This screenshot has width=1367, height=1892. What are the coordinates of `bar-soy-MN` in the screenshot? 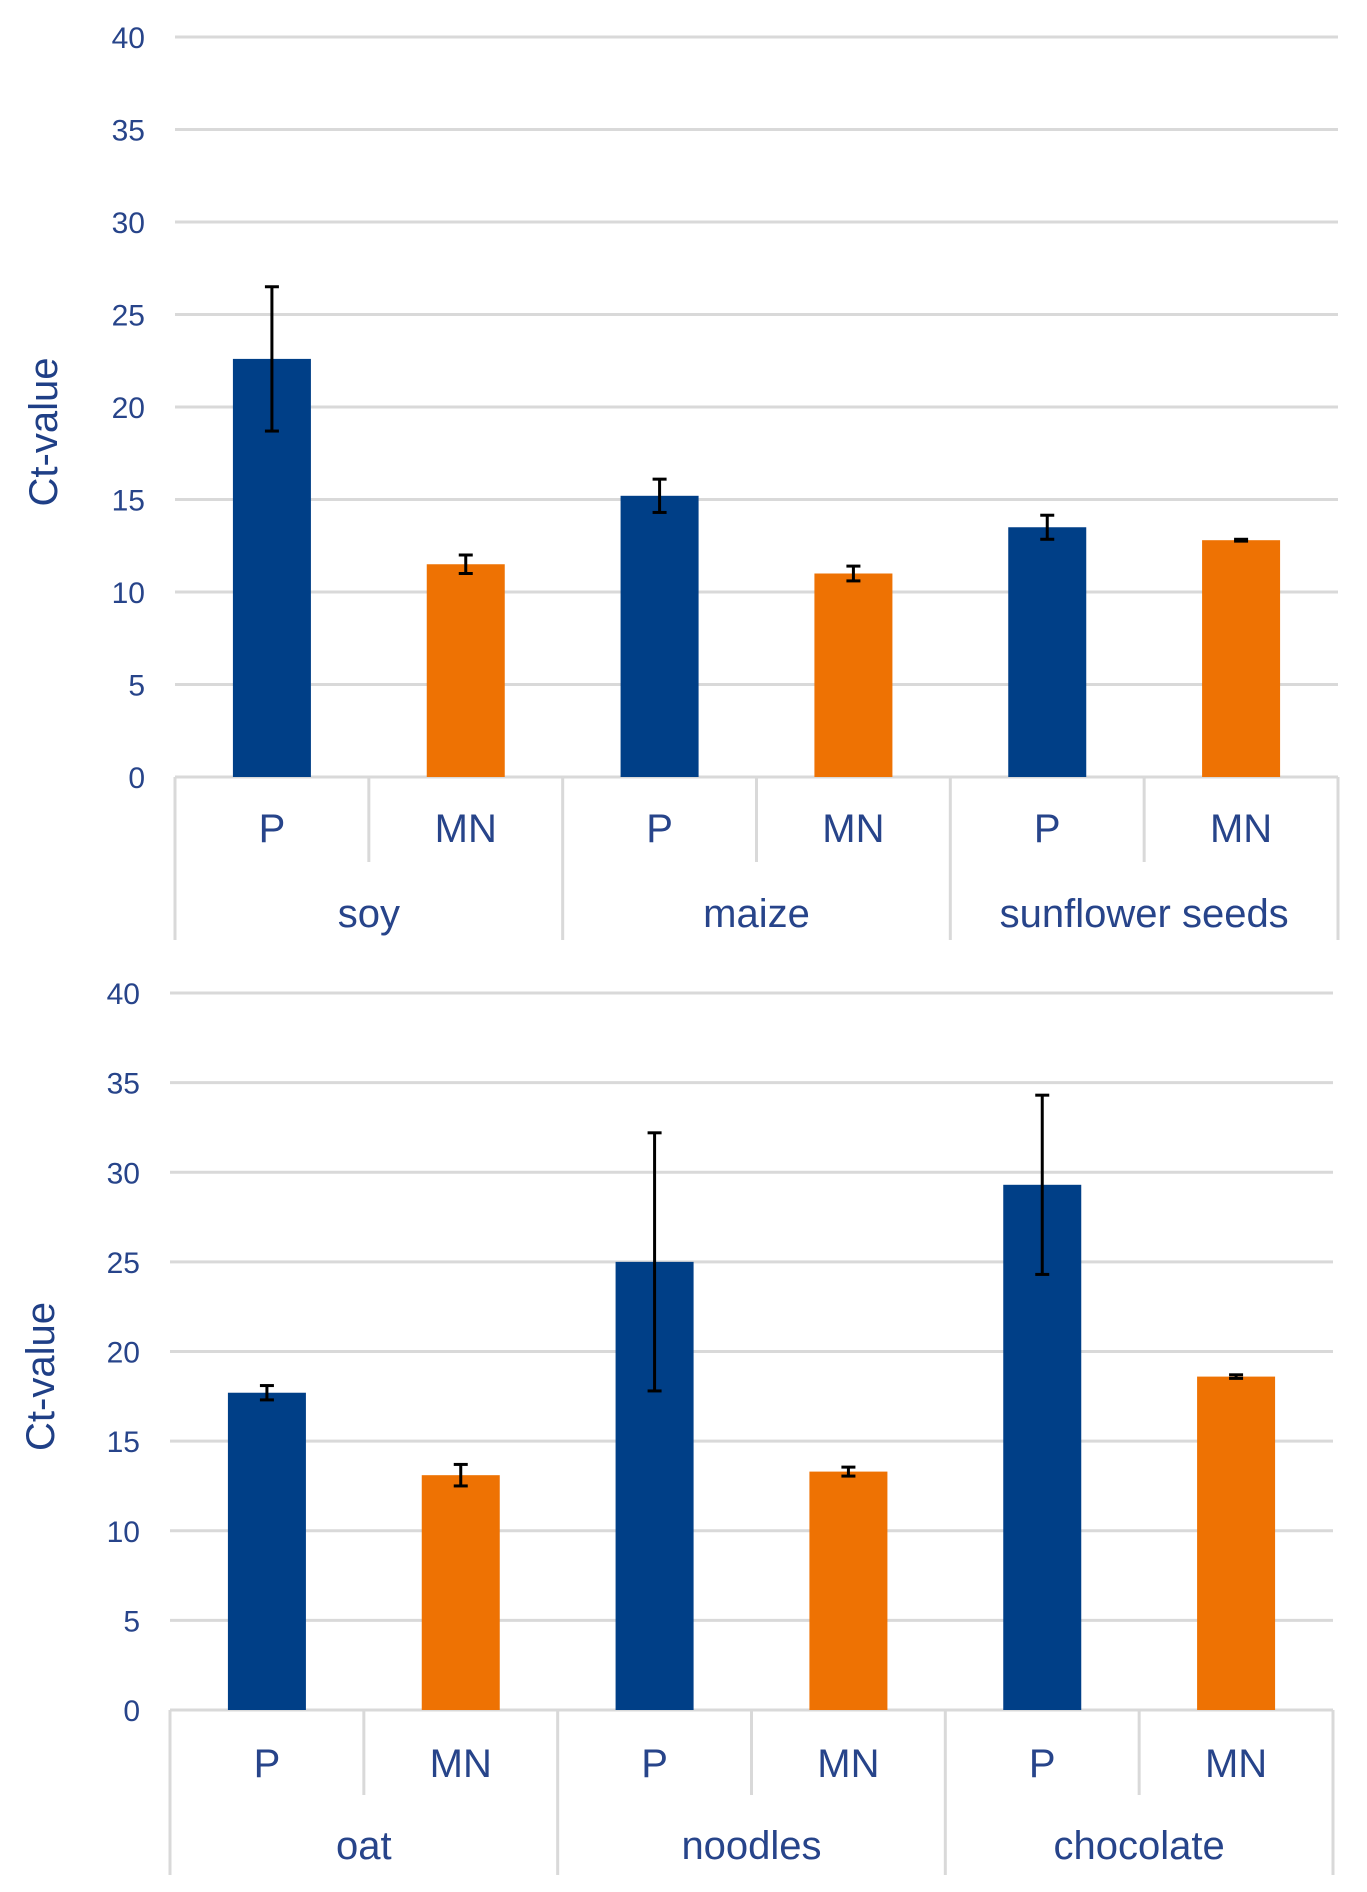 It's located at (465, 670).